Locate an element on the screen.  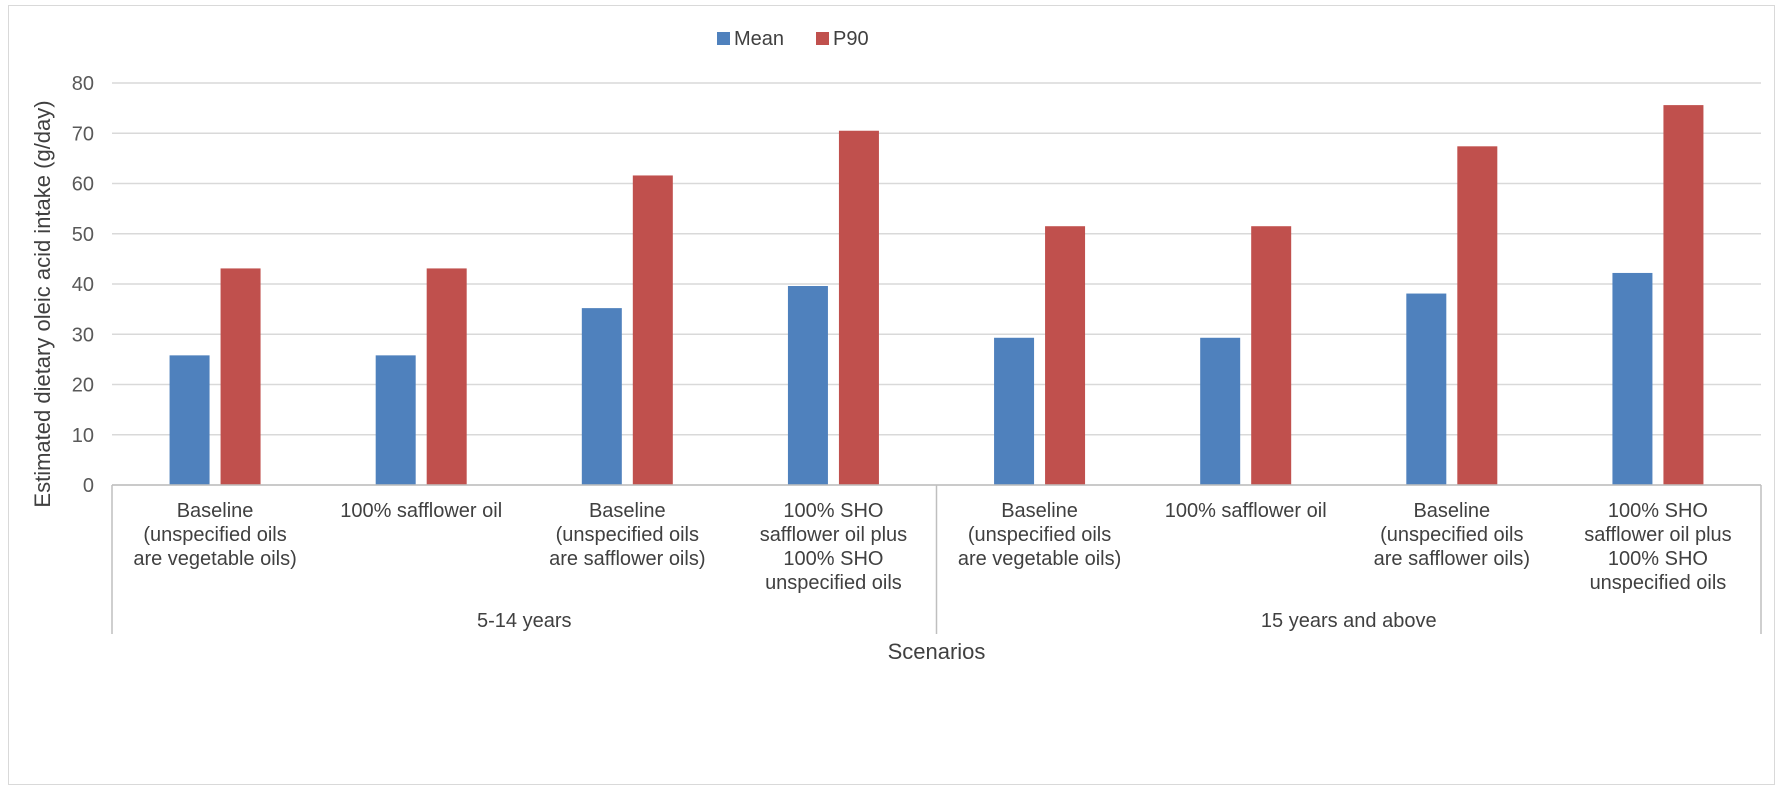
y-tick-label: 50 is located at coordinates (83, 235).